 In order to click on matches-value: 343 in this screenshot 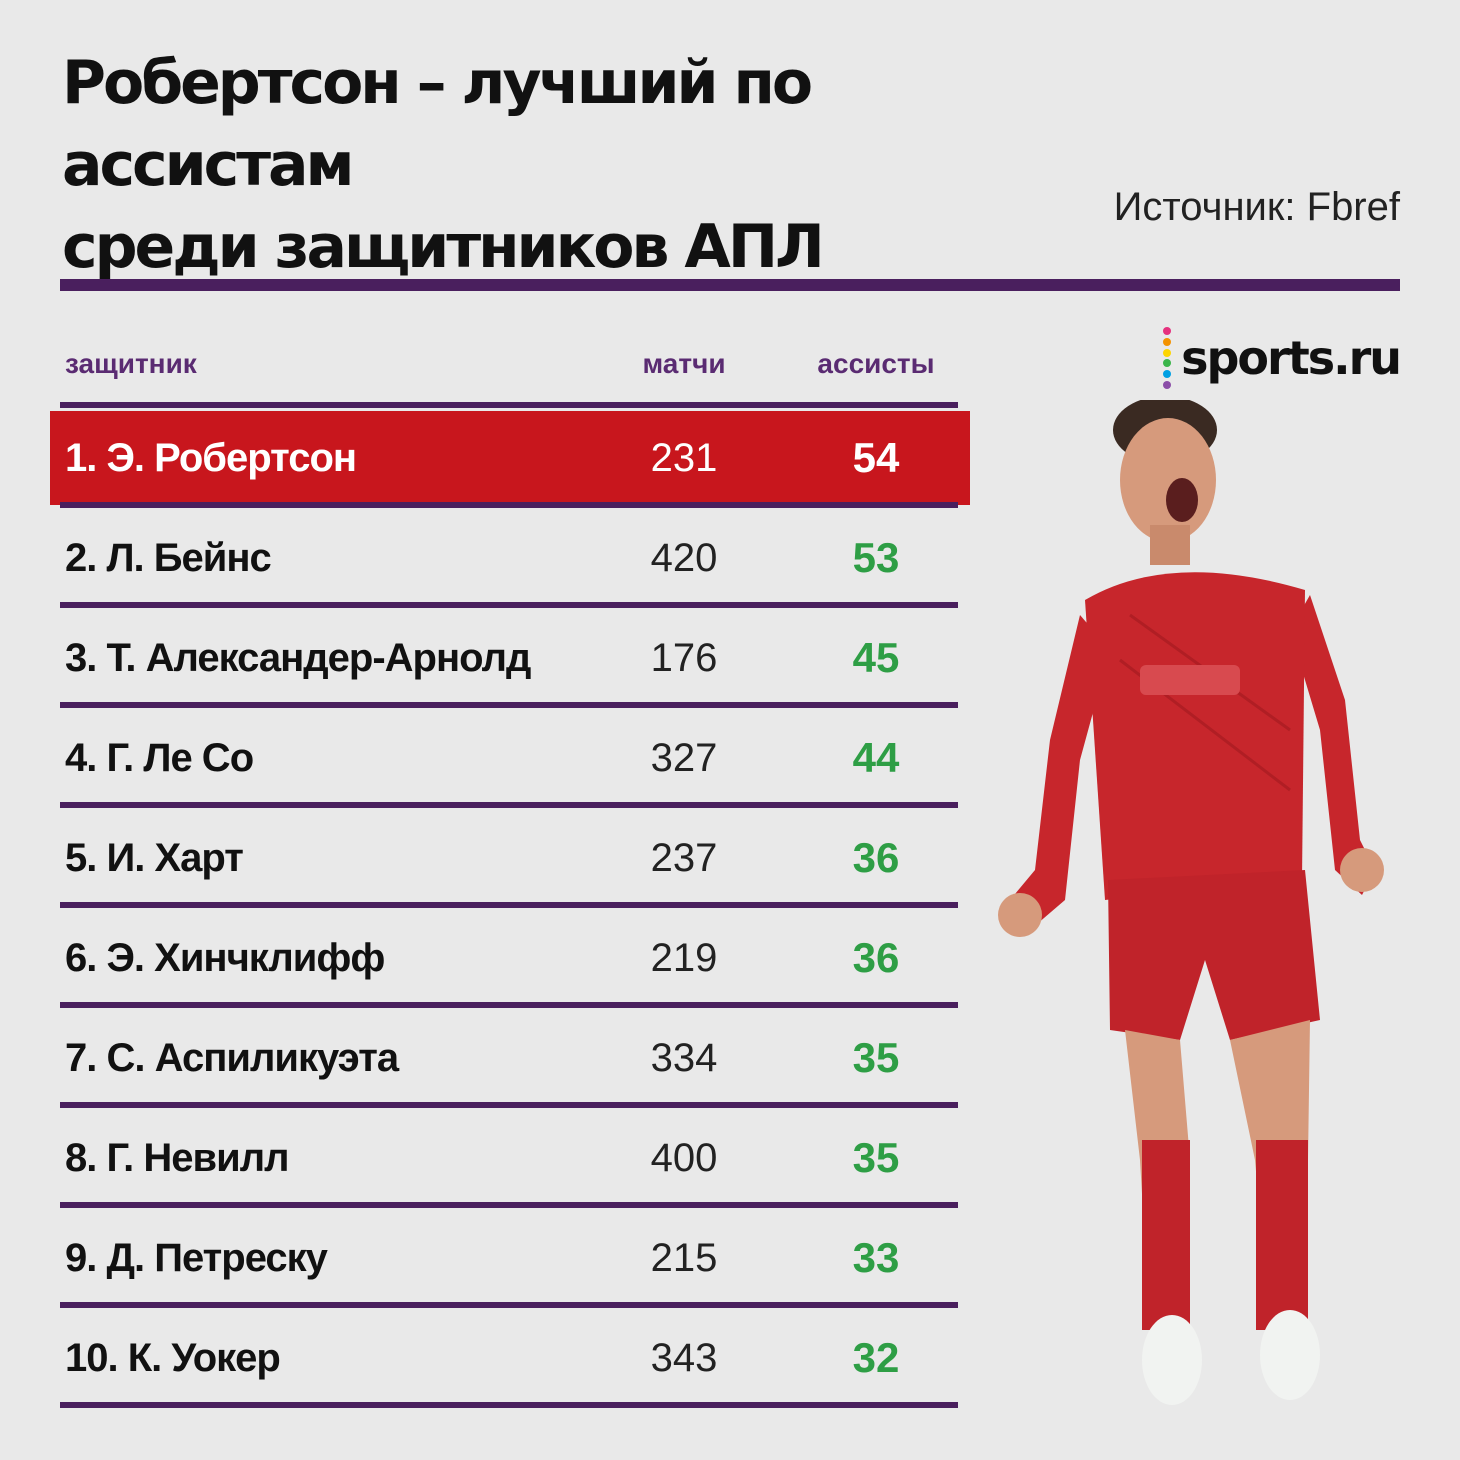, I will do `click(684, 1357)`.